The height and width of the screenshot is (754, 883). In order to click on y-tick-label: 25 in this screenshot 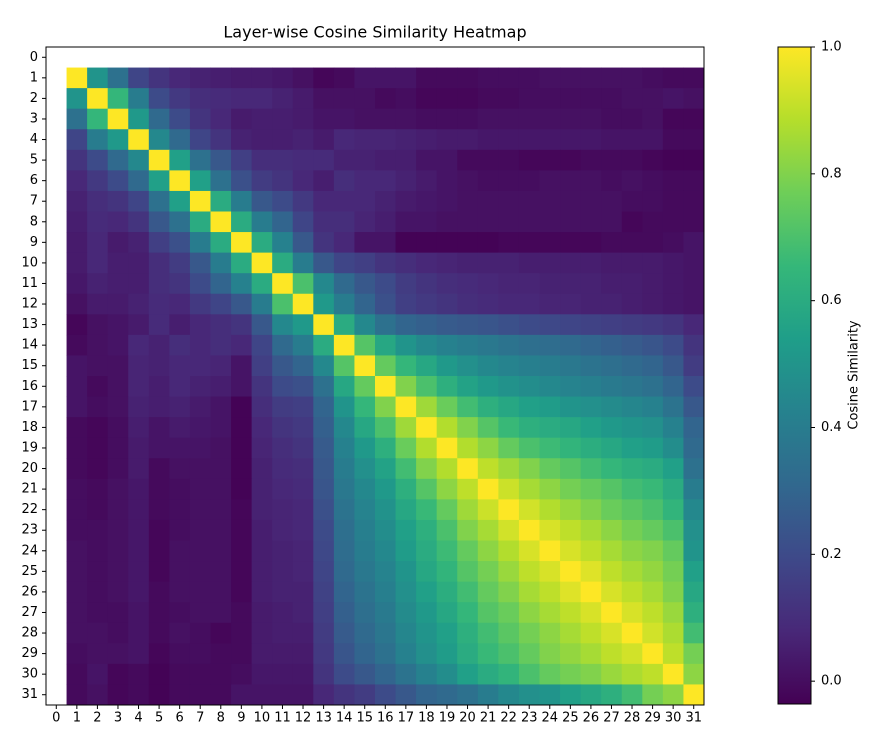, I will do `click(29, 571)`.